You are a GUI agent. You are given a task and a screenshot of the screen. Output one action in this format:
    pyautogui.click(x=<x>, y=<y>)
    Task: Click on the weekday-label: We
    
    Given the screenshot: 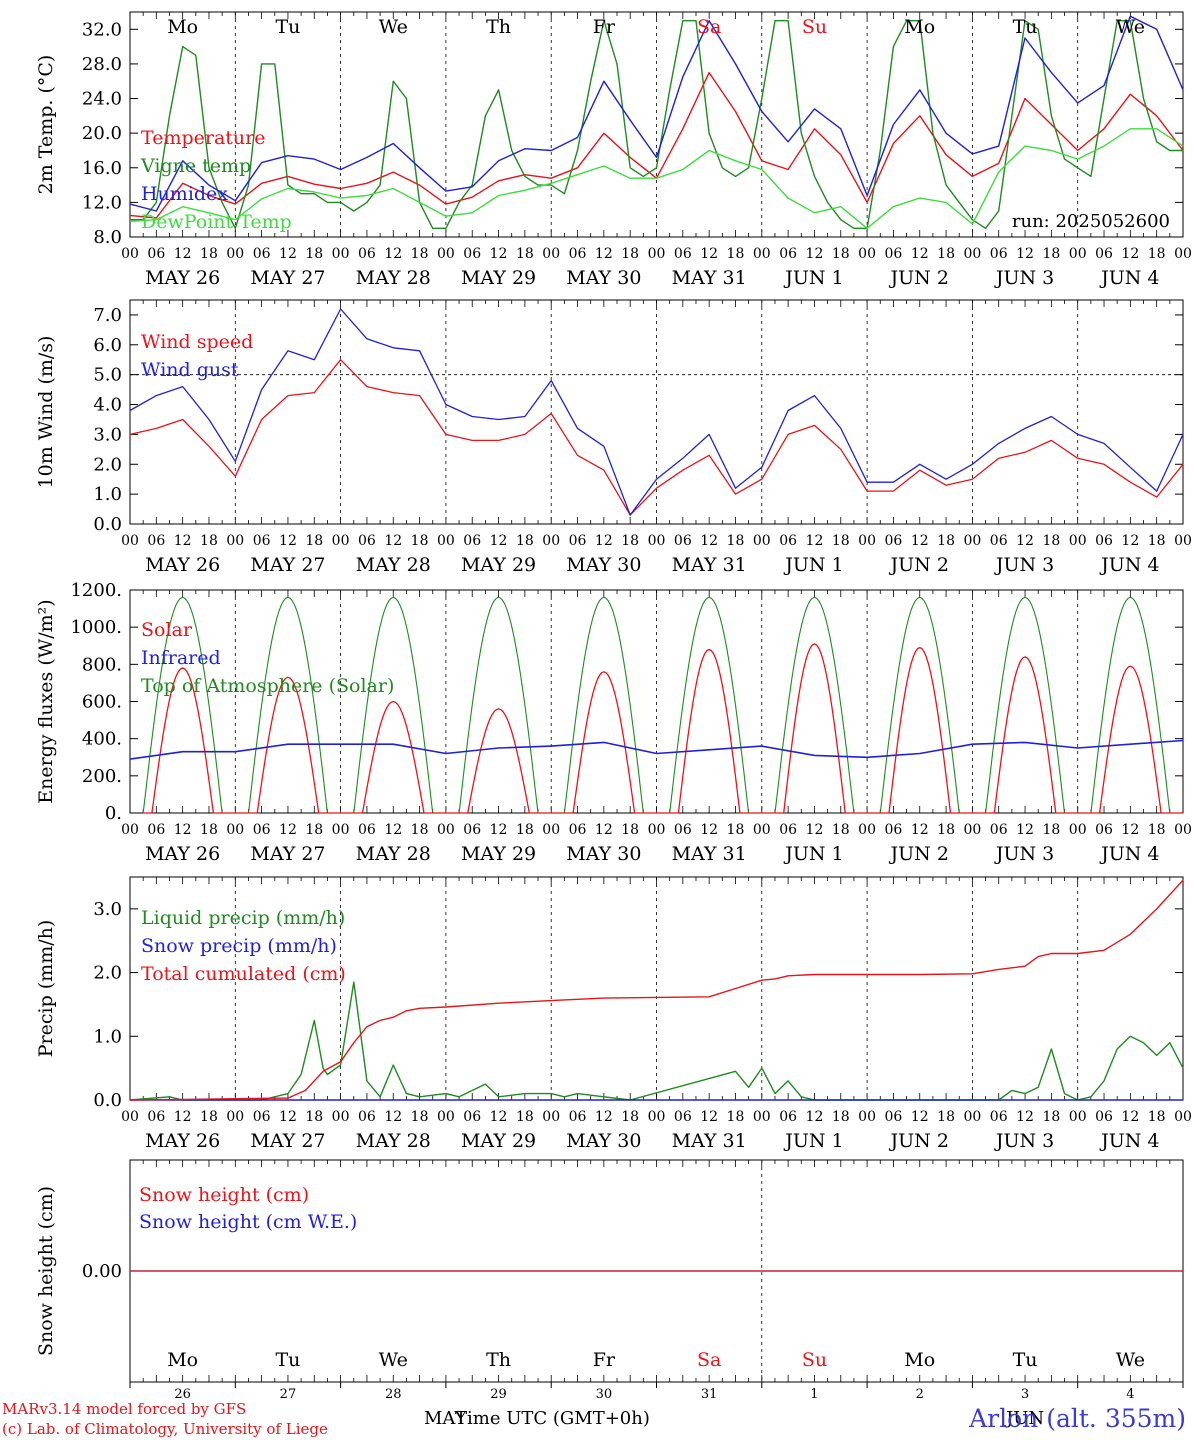 What is the action you would take?
    pyautogui.click(x=1130, y=27)
    